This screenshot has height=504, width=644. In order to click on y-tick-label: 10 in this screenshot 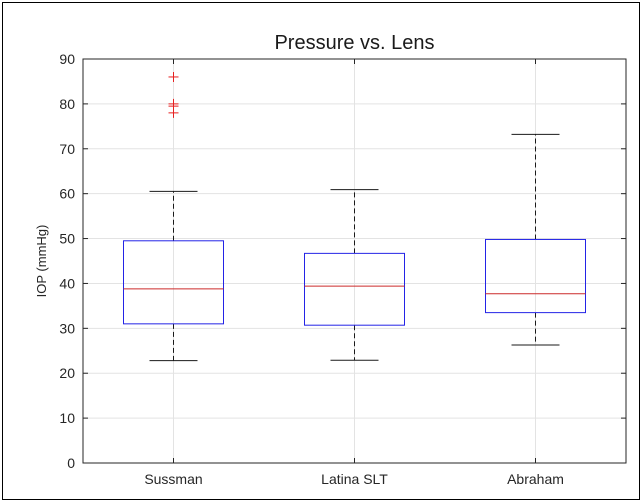, I will do `click(67, 418)`.